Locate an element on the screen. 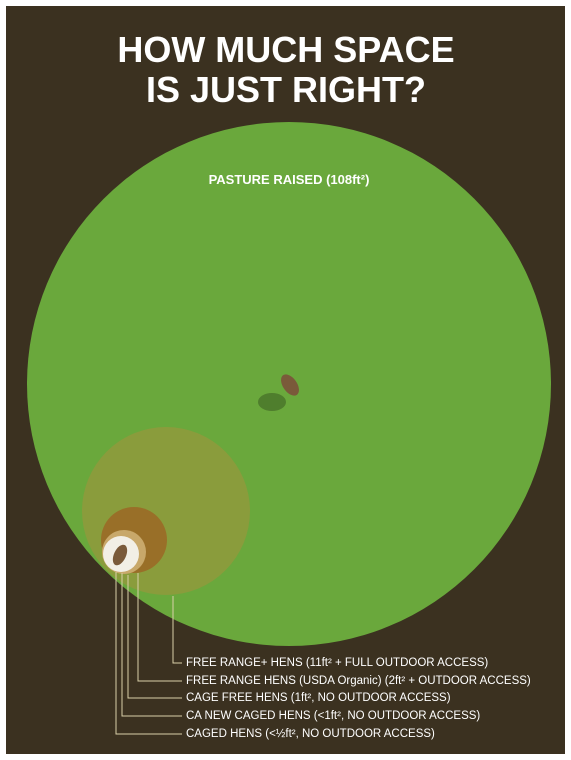 The width and height of the screenshot is (571, 760). hen-shadow is located at coordinates (272, 402).